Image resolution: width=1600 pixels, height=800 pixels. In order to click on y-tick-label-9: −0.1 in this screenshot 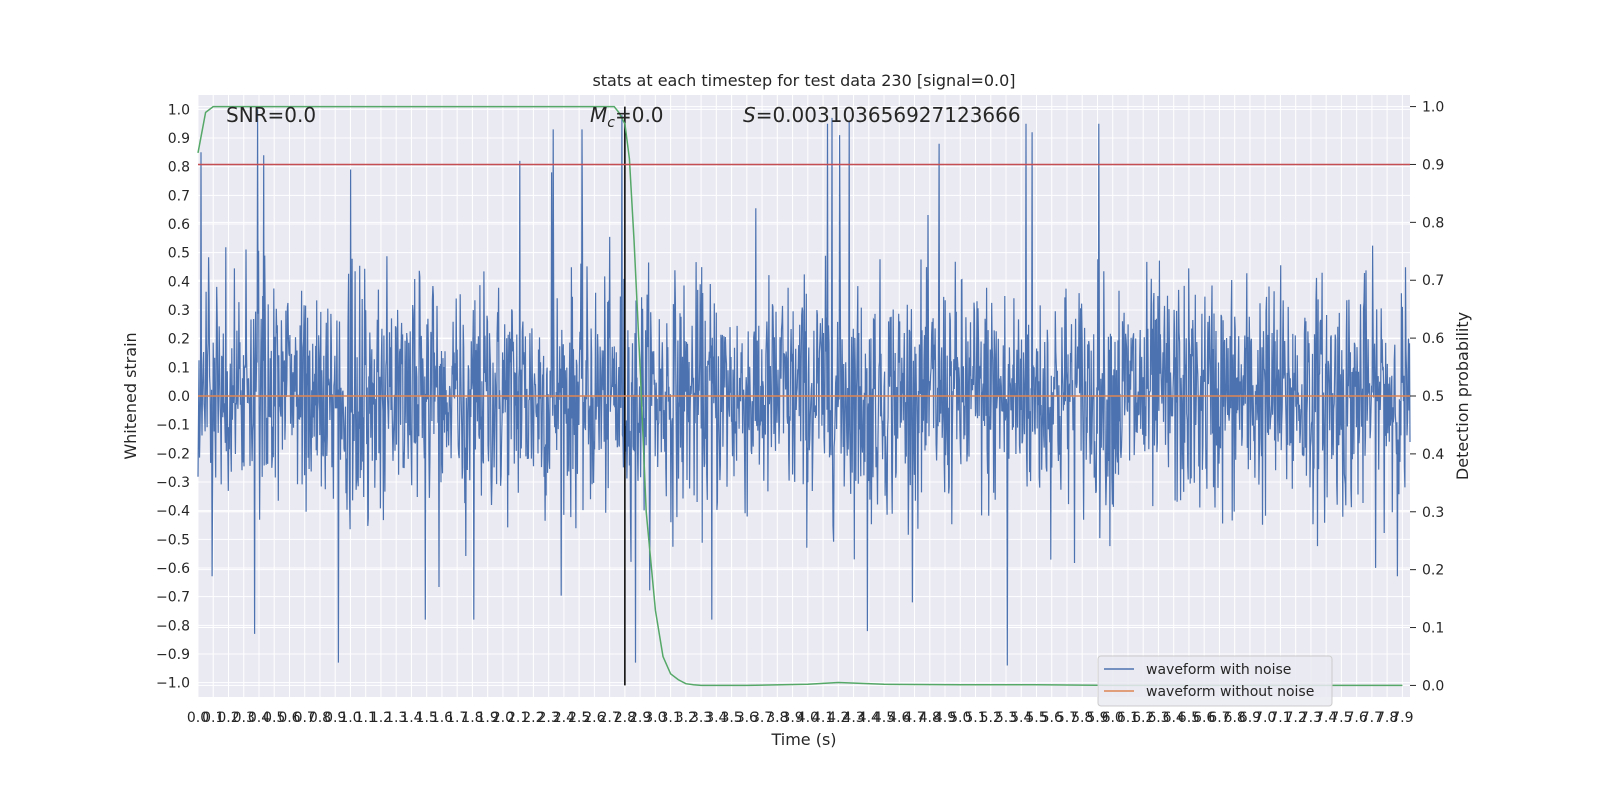, I will do `click(173, 426)`.